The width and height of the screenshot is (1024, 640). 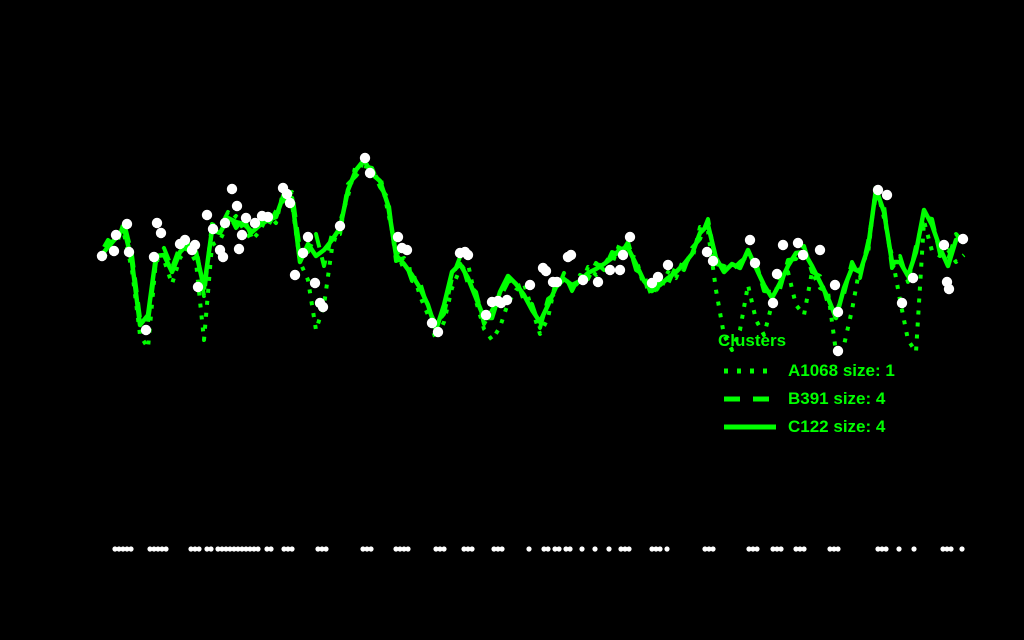 I want to click on legend-label-c122: C122 size: 4, so click(x=837, y=426).